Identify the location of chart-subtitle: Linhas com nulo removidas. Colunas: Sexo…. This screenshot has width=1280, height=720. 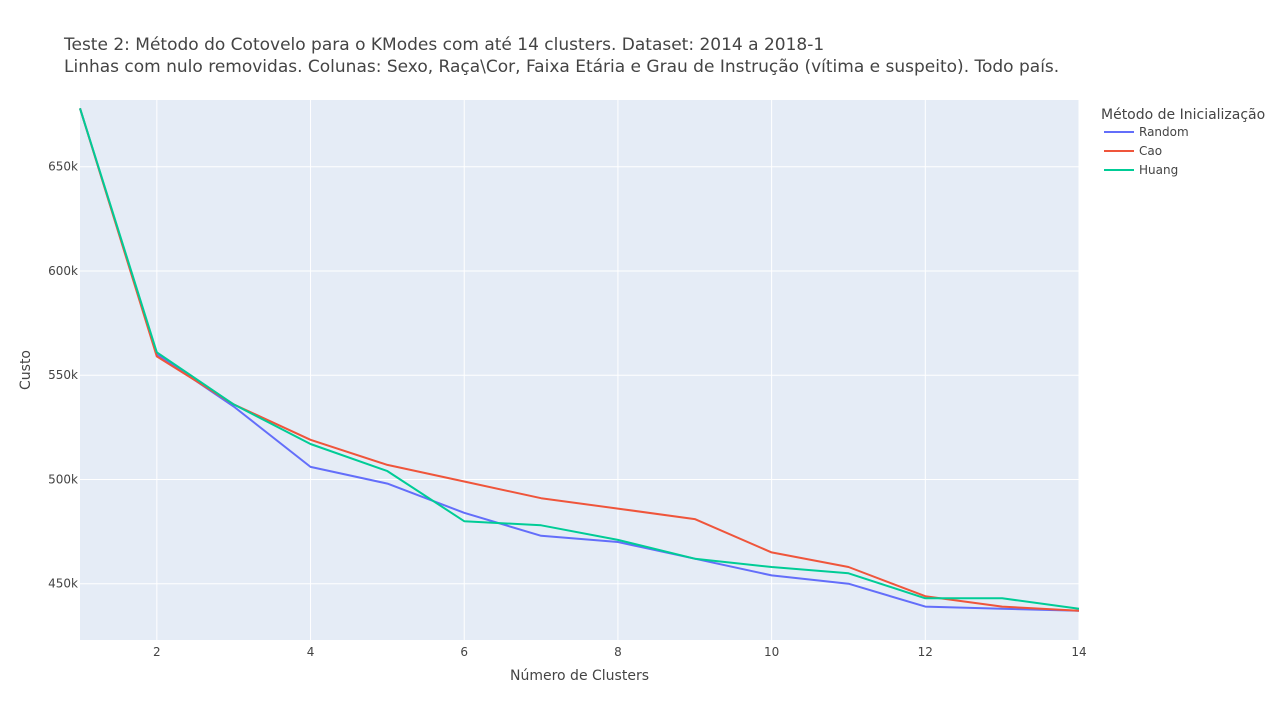
(562, 67).